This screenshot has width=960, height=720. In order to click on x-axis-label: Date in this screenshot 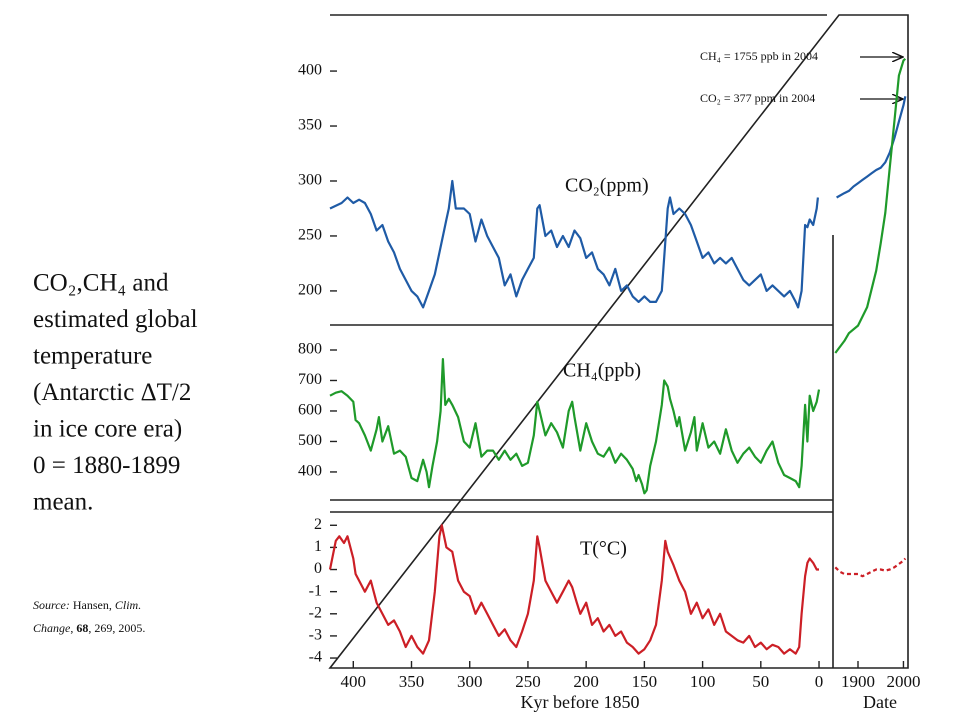, I will do `click(880, 702)`.